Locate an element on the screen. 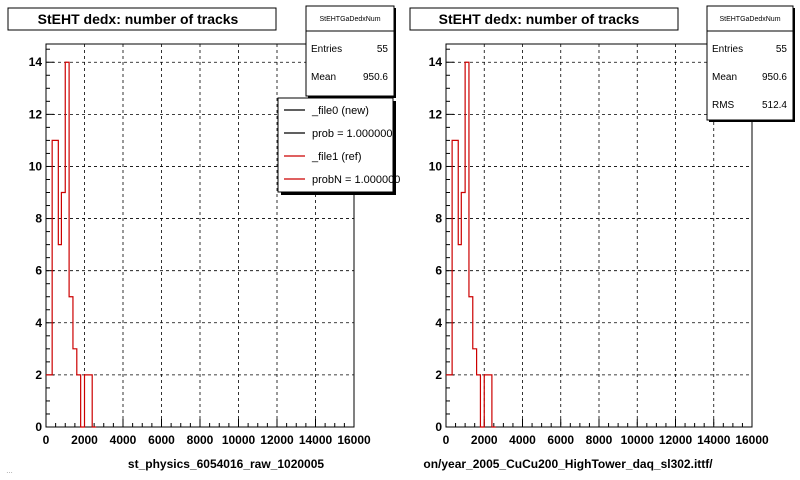 Image resolution: width=800 pixels, height=480 pixels. stats-value: 512.4 is located at coordinates (774, 105).